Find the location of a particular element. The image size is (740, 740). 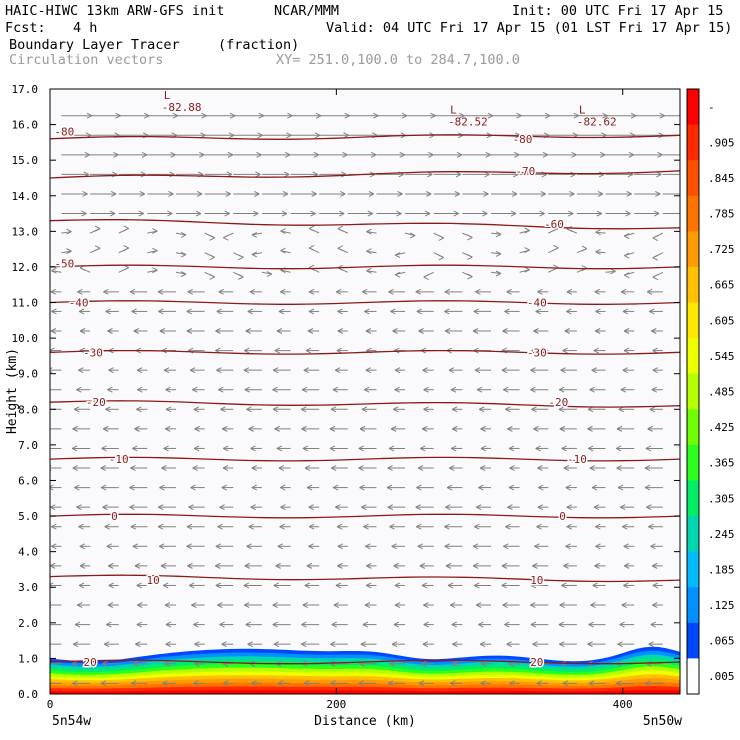

colorbar-label: .245 is located at coordinates (721, 534).